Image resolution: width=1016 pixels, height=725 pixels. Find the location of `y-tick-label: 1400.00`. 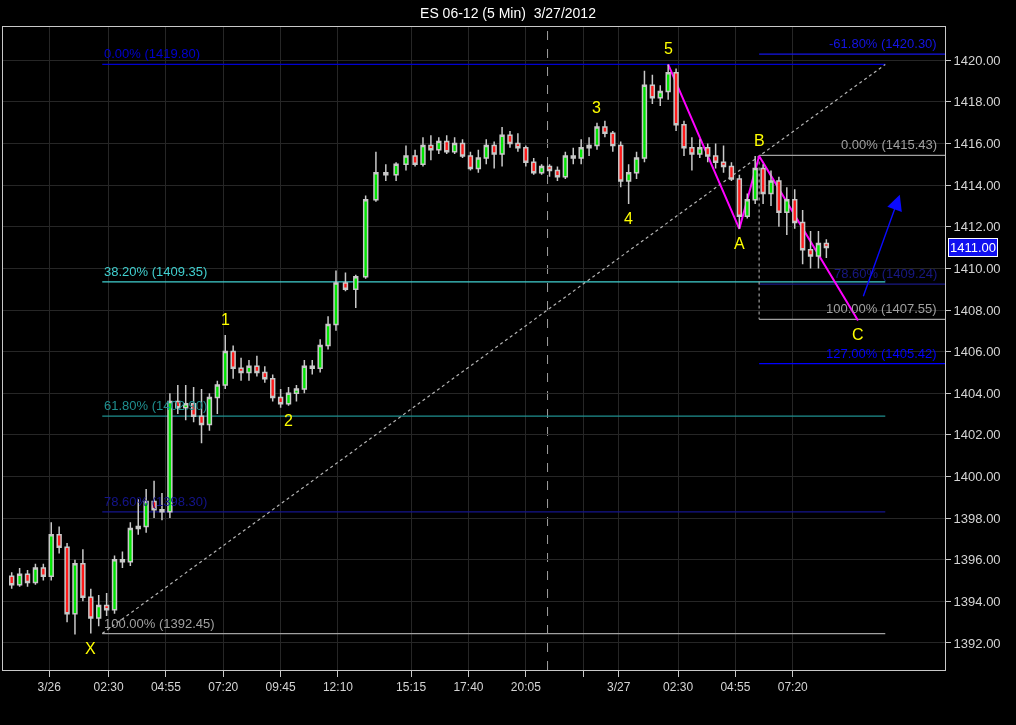

y-tick-label: 1400.00 is located at coordinates (977, 477).